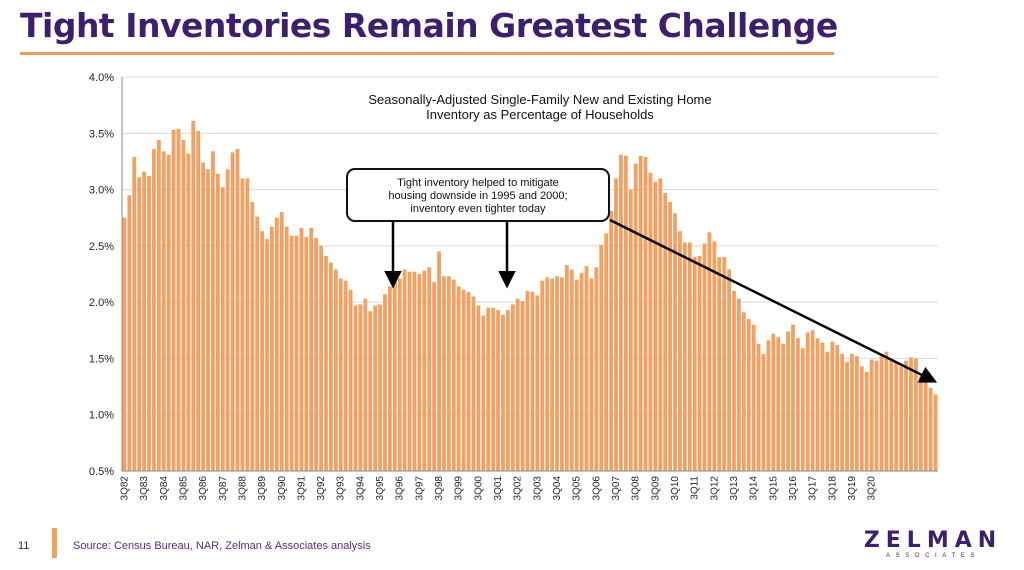 The width and height of the screenshot is (1024, 570). I want to click on x-tick-label: 3Q91, so click(301, 488).